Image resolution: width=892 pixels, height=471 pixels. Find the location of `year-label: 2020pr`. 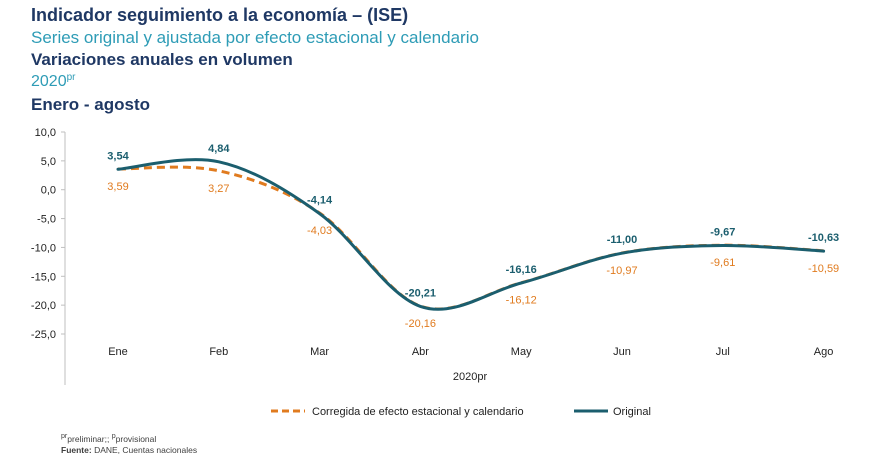

year-label: 2020pr is located at coordinates (53, 81).